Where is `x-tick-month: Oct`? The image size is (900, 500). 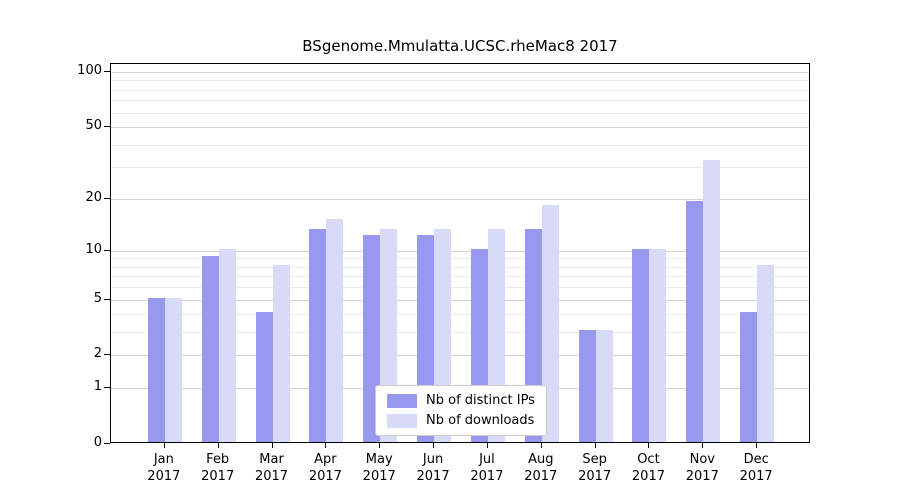
x-tick-month: Oct is located at coordinates (648, 459).